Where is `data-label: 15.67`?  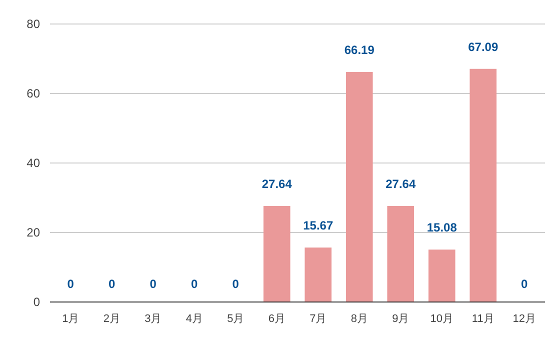 data-label: 15.67 is located at coordinates (318, 225).